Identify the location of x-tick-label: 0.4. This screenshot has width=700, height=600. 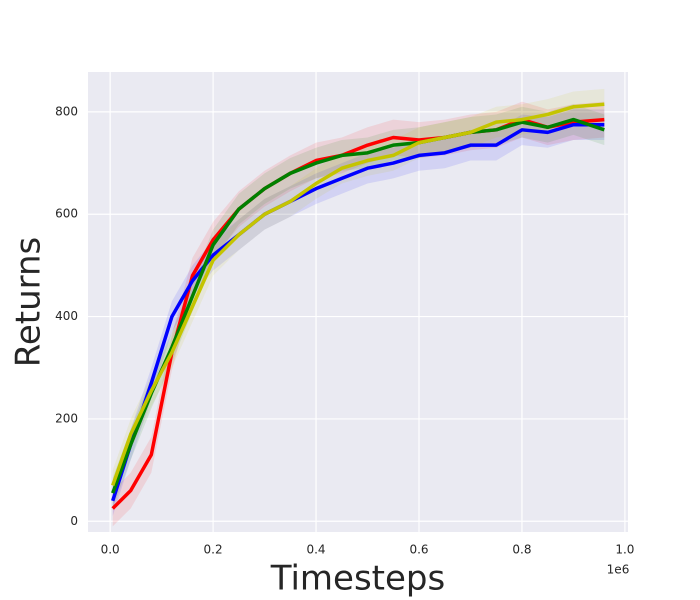
(315, 550).